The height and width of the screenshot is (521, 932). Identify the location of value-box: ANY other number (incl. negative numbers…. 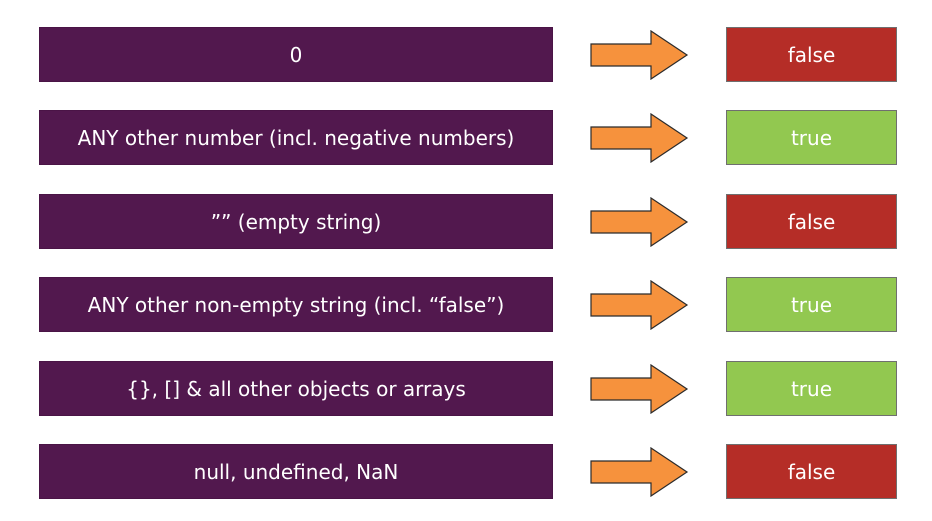
(296, 137).